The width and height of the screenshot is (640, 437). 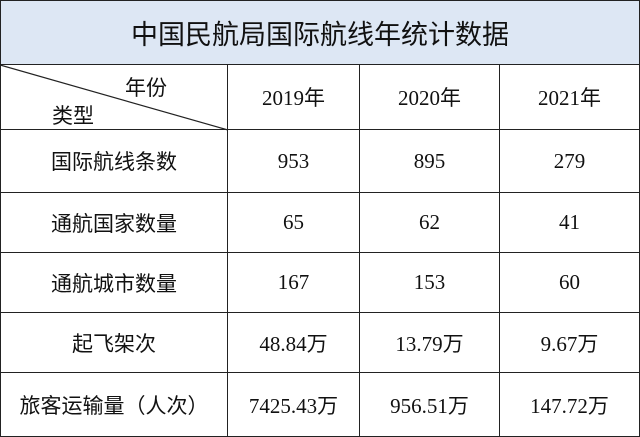 I want to click on table-cell: 167, so click(x=294, y=283).